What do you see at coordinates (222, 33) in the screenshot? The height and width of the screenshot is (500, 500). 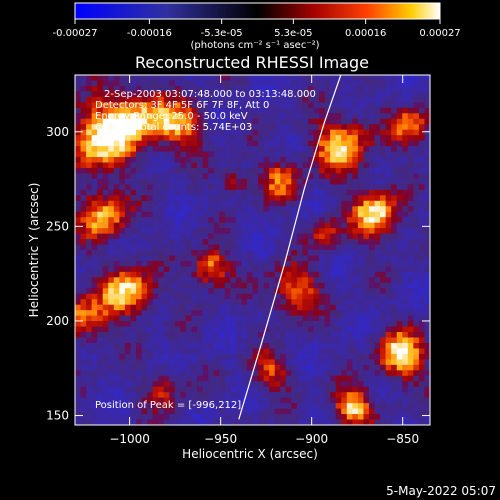 I see `colorbar-tick-label: -5.3e-05` at bounding box center [222, 33].